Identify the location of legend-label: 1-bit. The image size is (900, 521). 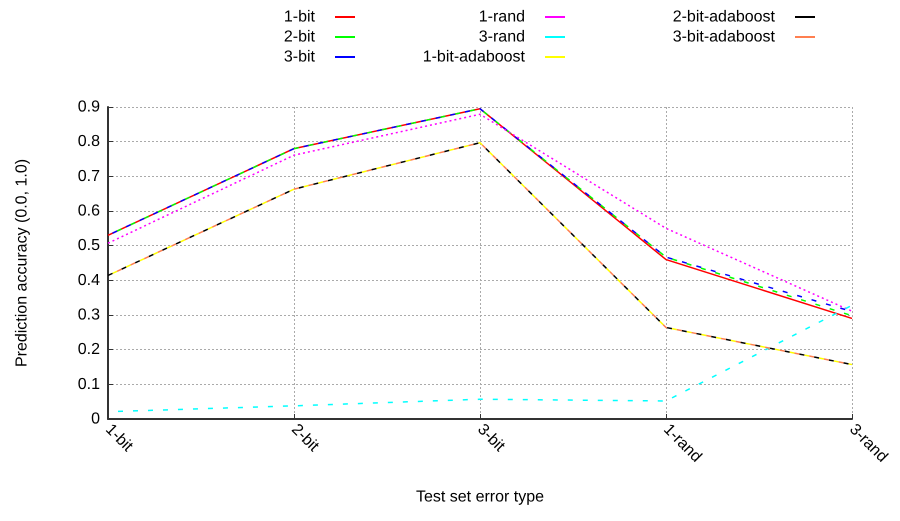
(300, 17).